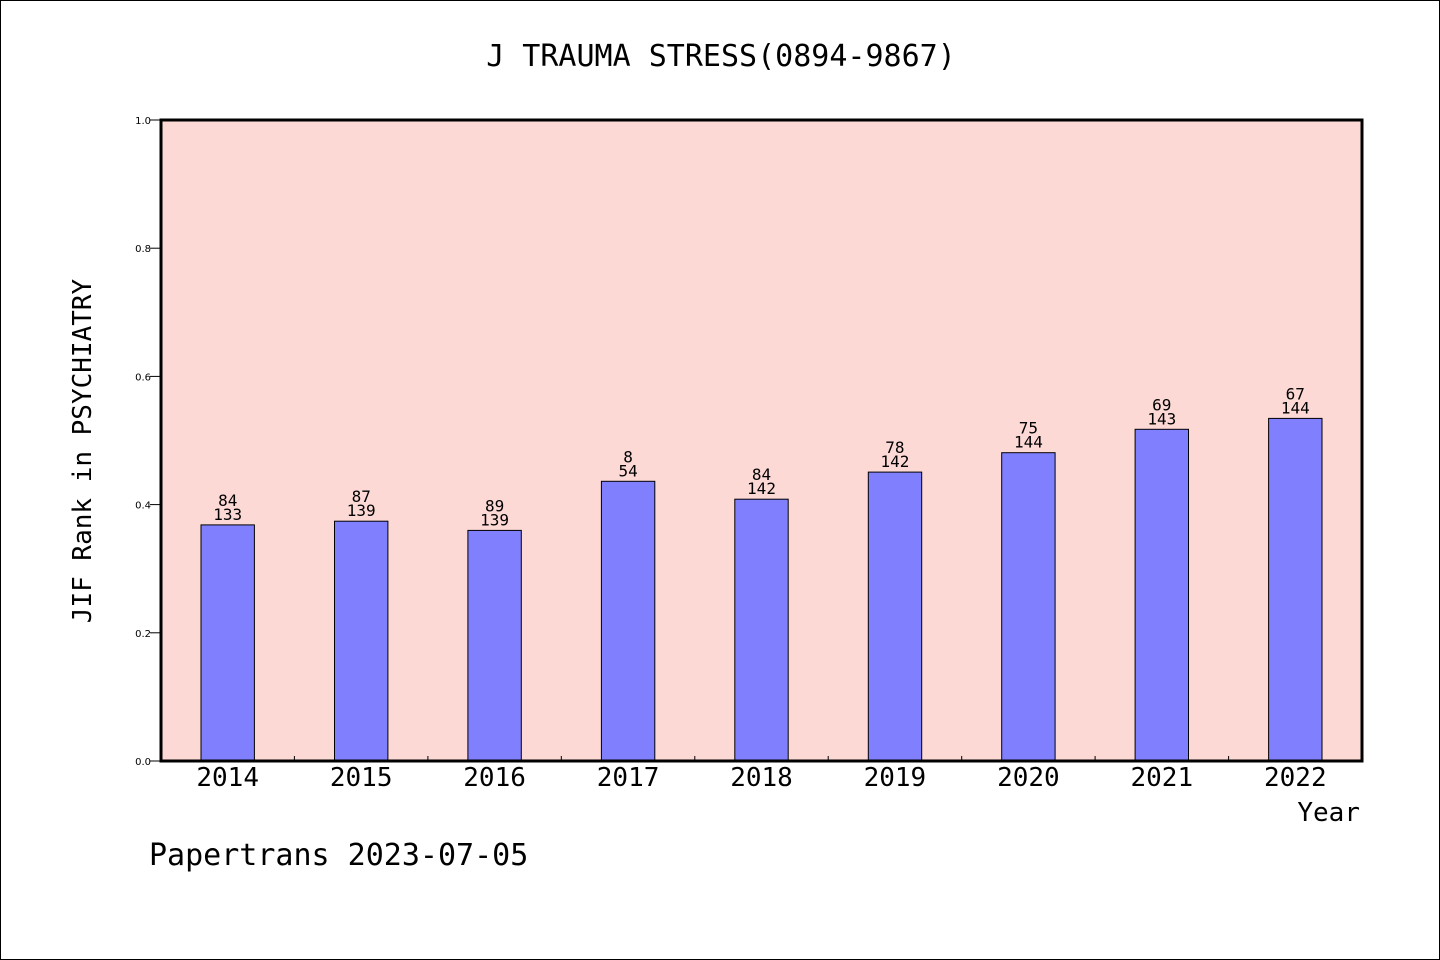  What do you see at coordinates (227, 514) in the screenshot?
I see `bar-label-total-2014: 133` at bounding box center [227, 514].